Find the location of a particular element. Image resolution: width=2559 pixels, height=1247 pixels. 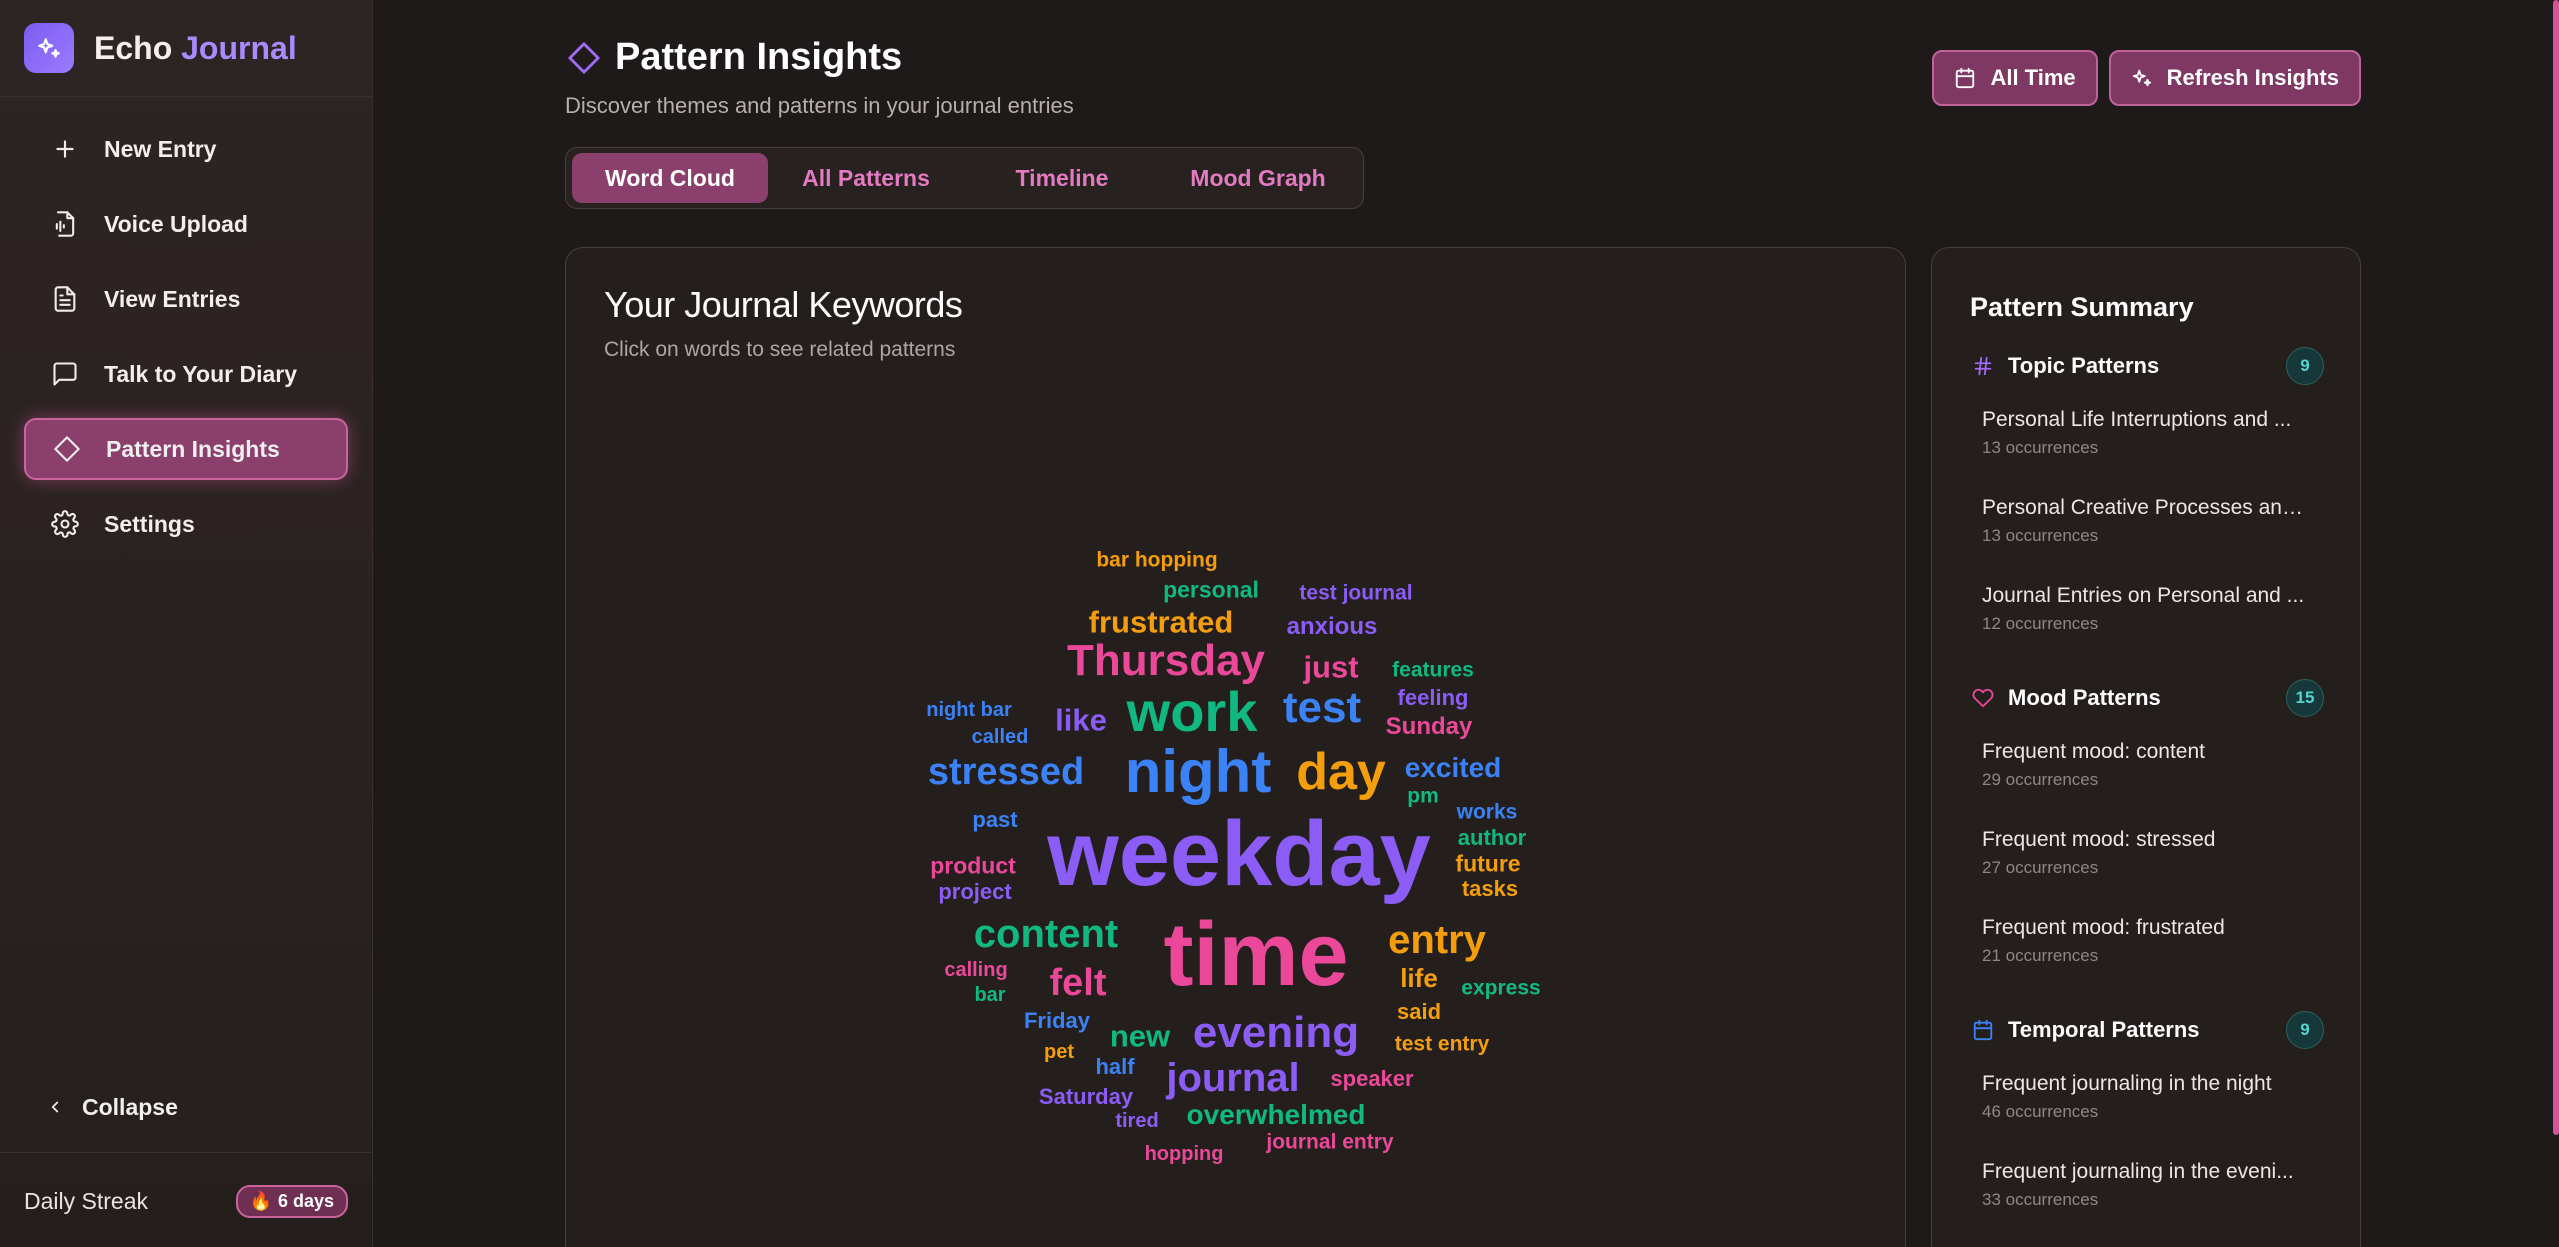

count-badge: 9 is located at coordinates (2305, 366).